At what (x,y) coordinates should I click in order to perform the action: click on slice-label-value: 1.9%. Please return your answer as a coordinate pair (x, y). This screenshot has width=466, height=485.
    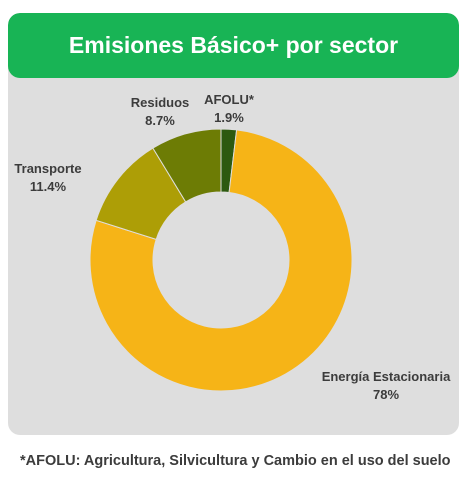
    Looking at the image, I should click on (229, 117).